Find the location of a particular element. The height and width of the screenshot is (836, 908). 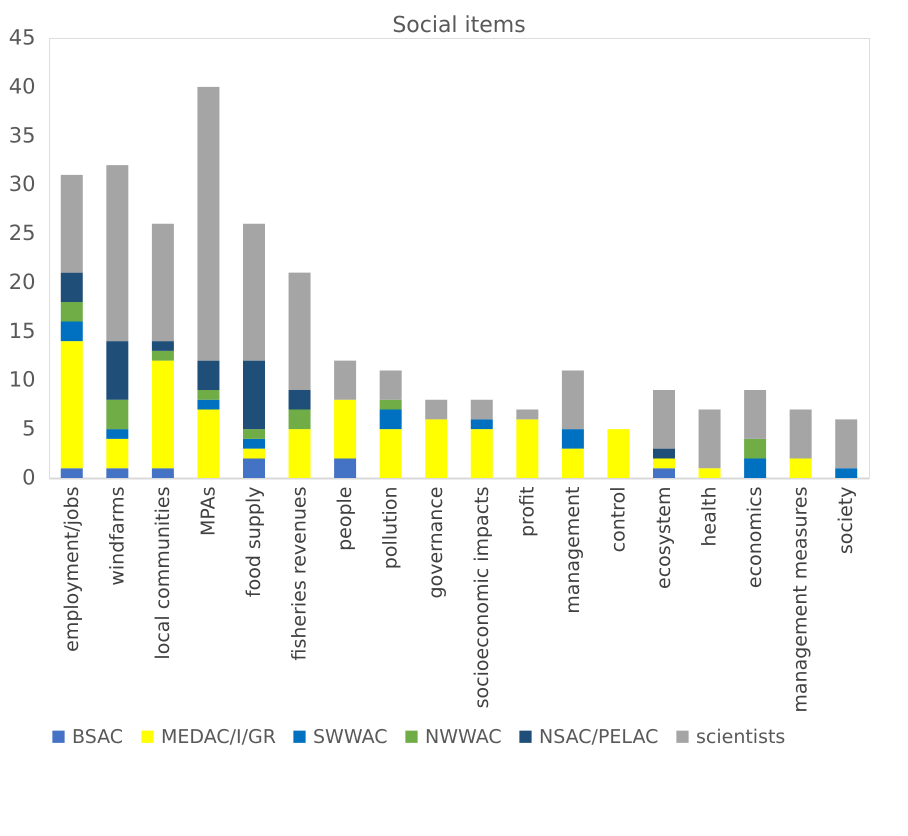

x-tick-label: health is located at coordinates (709, 516).